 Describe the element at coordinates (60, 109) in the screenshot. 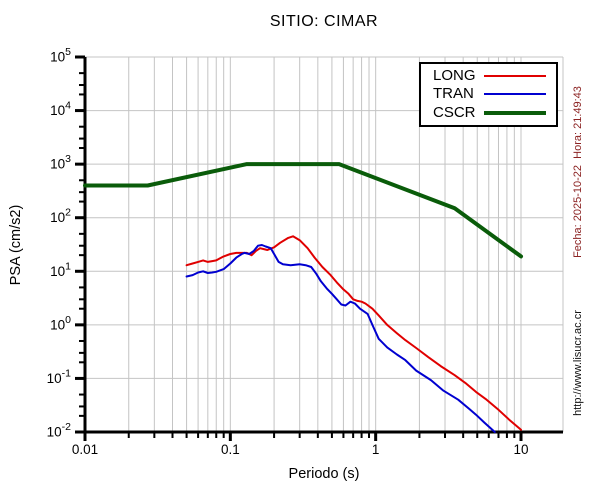

I see `y-tick-label: 10⁴` at that location.